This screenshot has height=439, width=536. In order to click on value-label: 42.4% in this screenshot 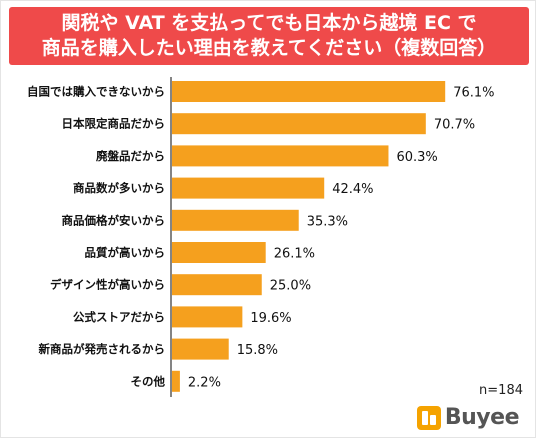, I will do `click(352, 189)`.